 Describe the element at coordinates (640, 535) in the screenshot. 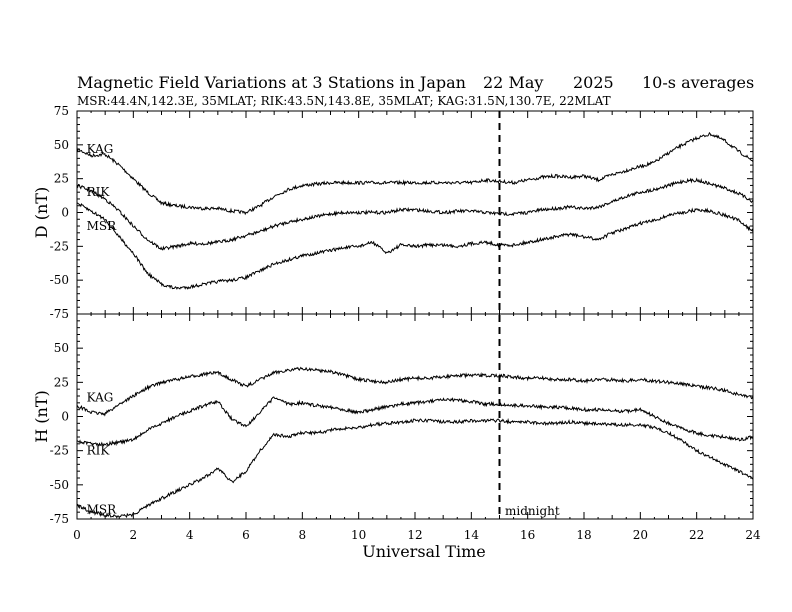

I see `x-tick-label: 20` at that location.